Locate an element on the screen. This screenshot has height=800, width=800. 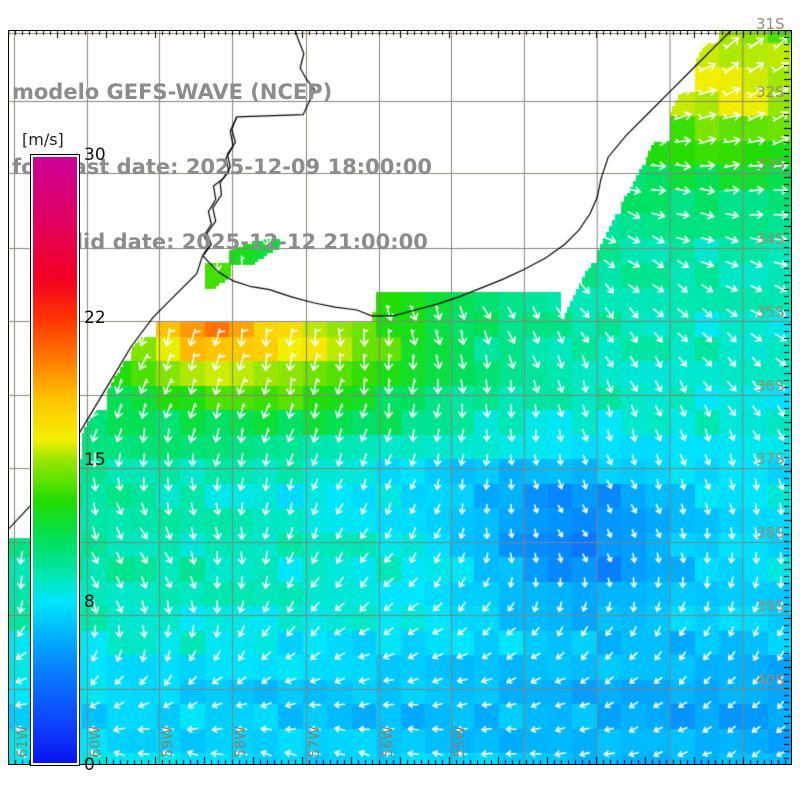
colorbar-tick-0: 0 is located at coordinates (89, 765).